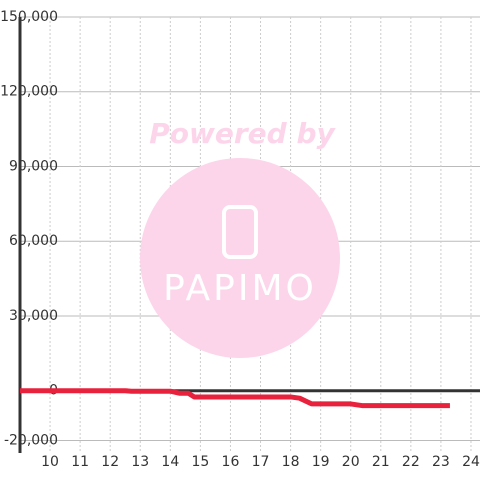 This screenshot has height=484, width=480. What do you see at coordinates (31, 441) in the screenshot?
I see `y-tick-label: -20,000` at bounding box center [31, 441].